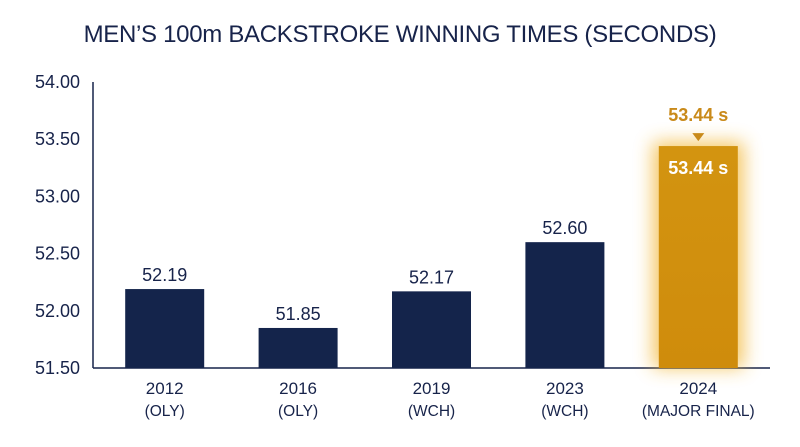  Describe the element at coordinates (164, 275) in the screenshot. I see `data-label: 52.19` at that location.